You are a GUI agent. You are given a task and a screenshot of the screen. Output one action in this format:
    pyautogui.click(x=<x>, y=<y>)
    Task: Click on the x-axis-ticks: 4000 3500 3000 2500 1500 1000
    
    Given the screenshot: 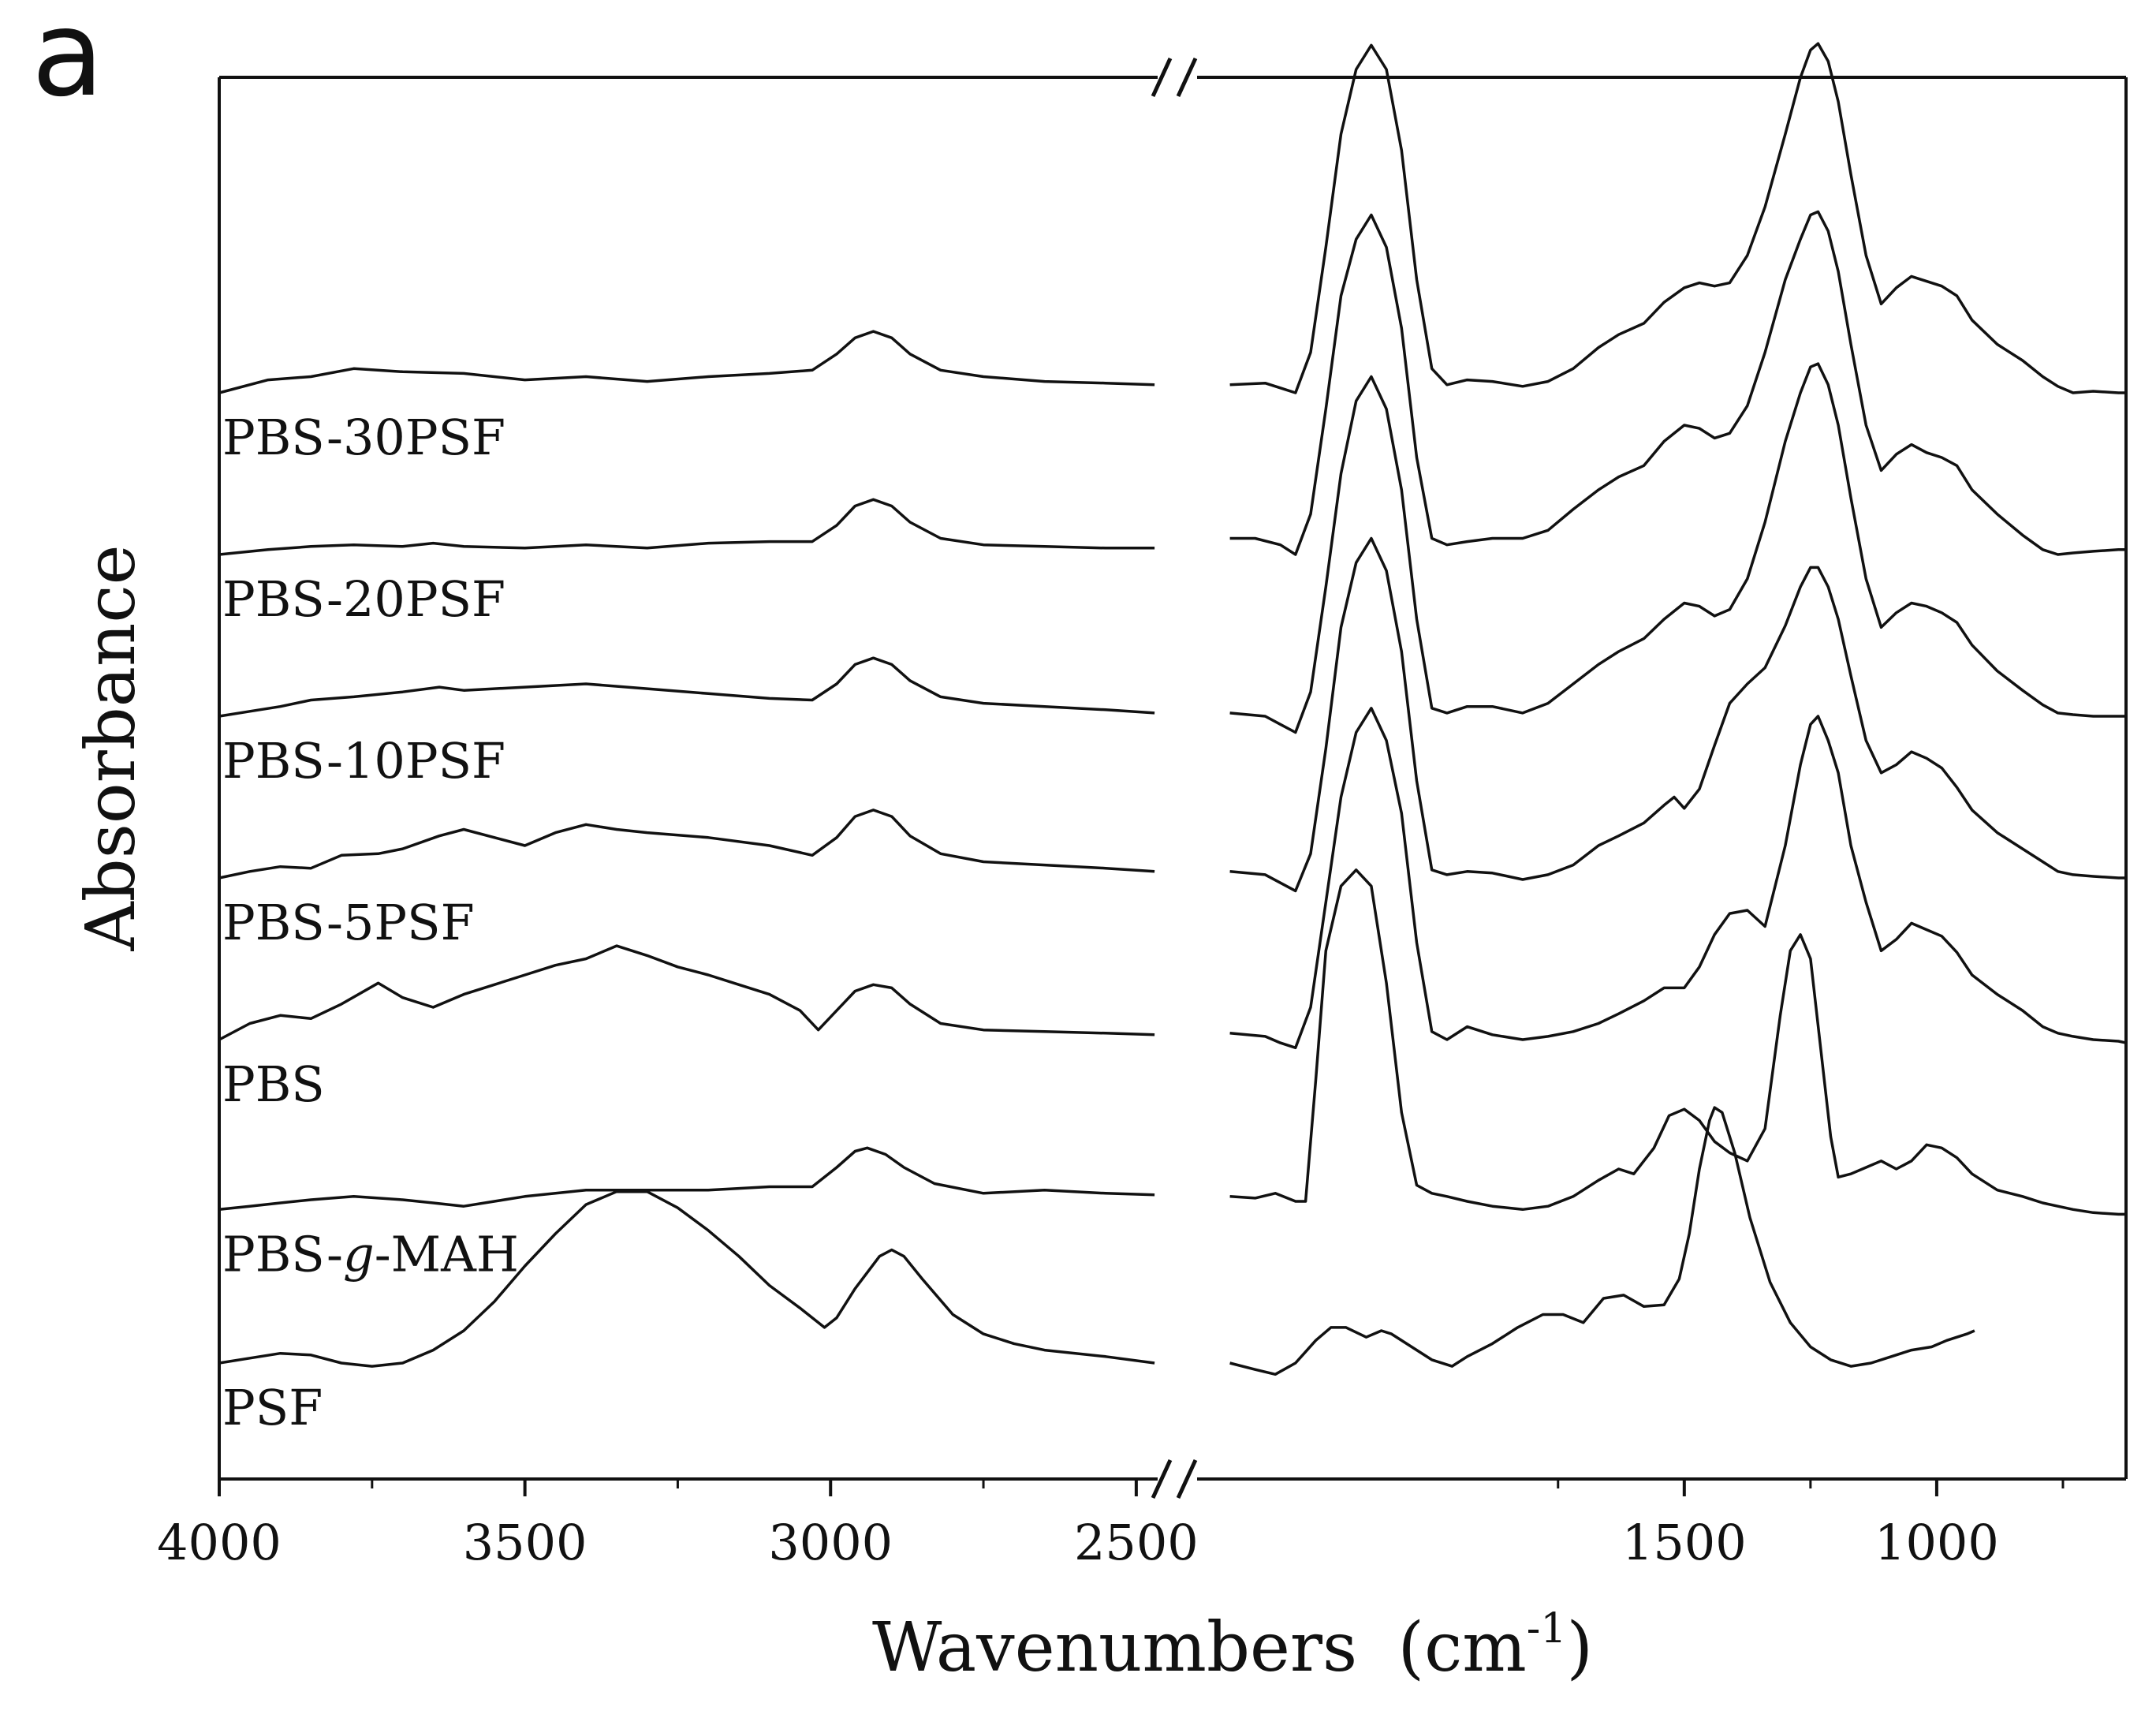 What is the action you would take?
    pyautogui.click(x=1111, y=1525)
    